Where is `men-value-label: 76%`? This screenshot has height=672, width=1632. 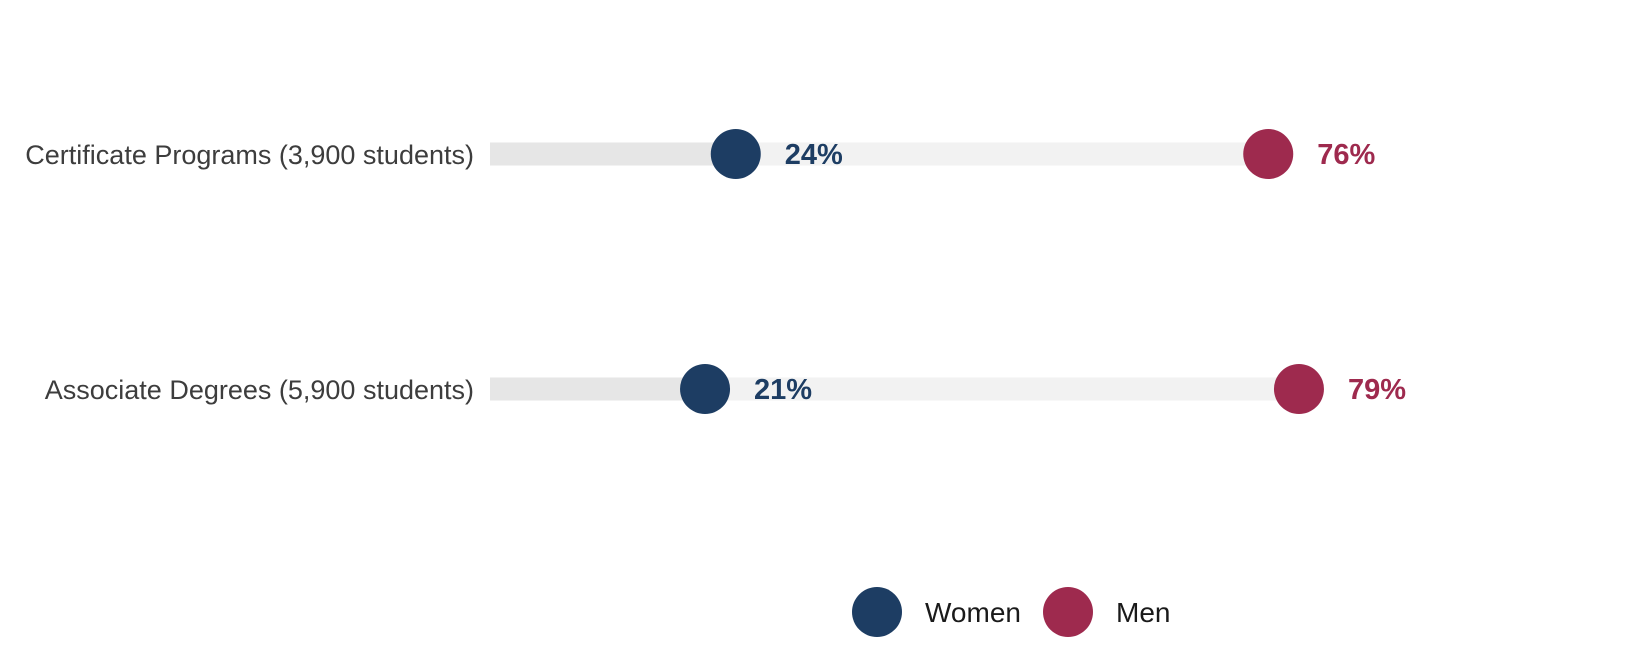 men-value-label: 76% is located at coordinates (1346, 155).